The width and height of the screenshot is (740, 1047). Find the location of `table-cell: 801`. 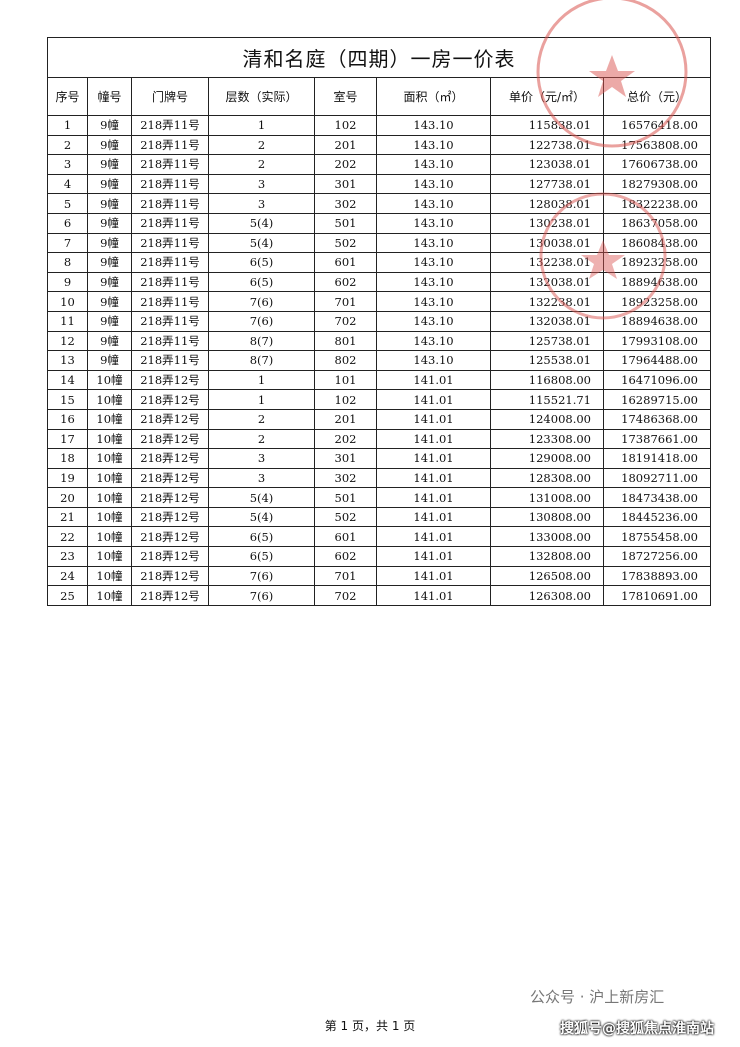

table-cell: 801 is located at coordinates (345, 341).